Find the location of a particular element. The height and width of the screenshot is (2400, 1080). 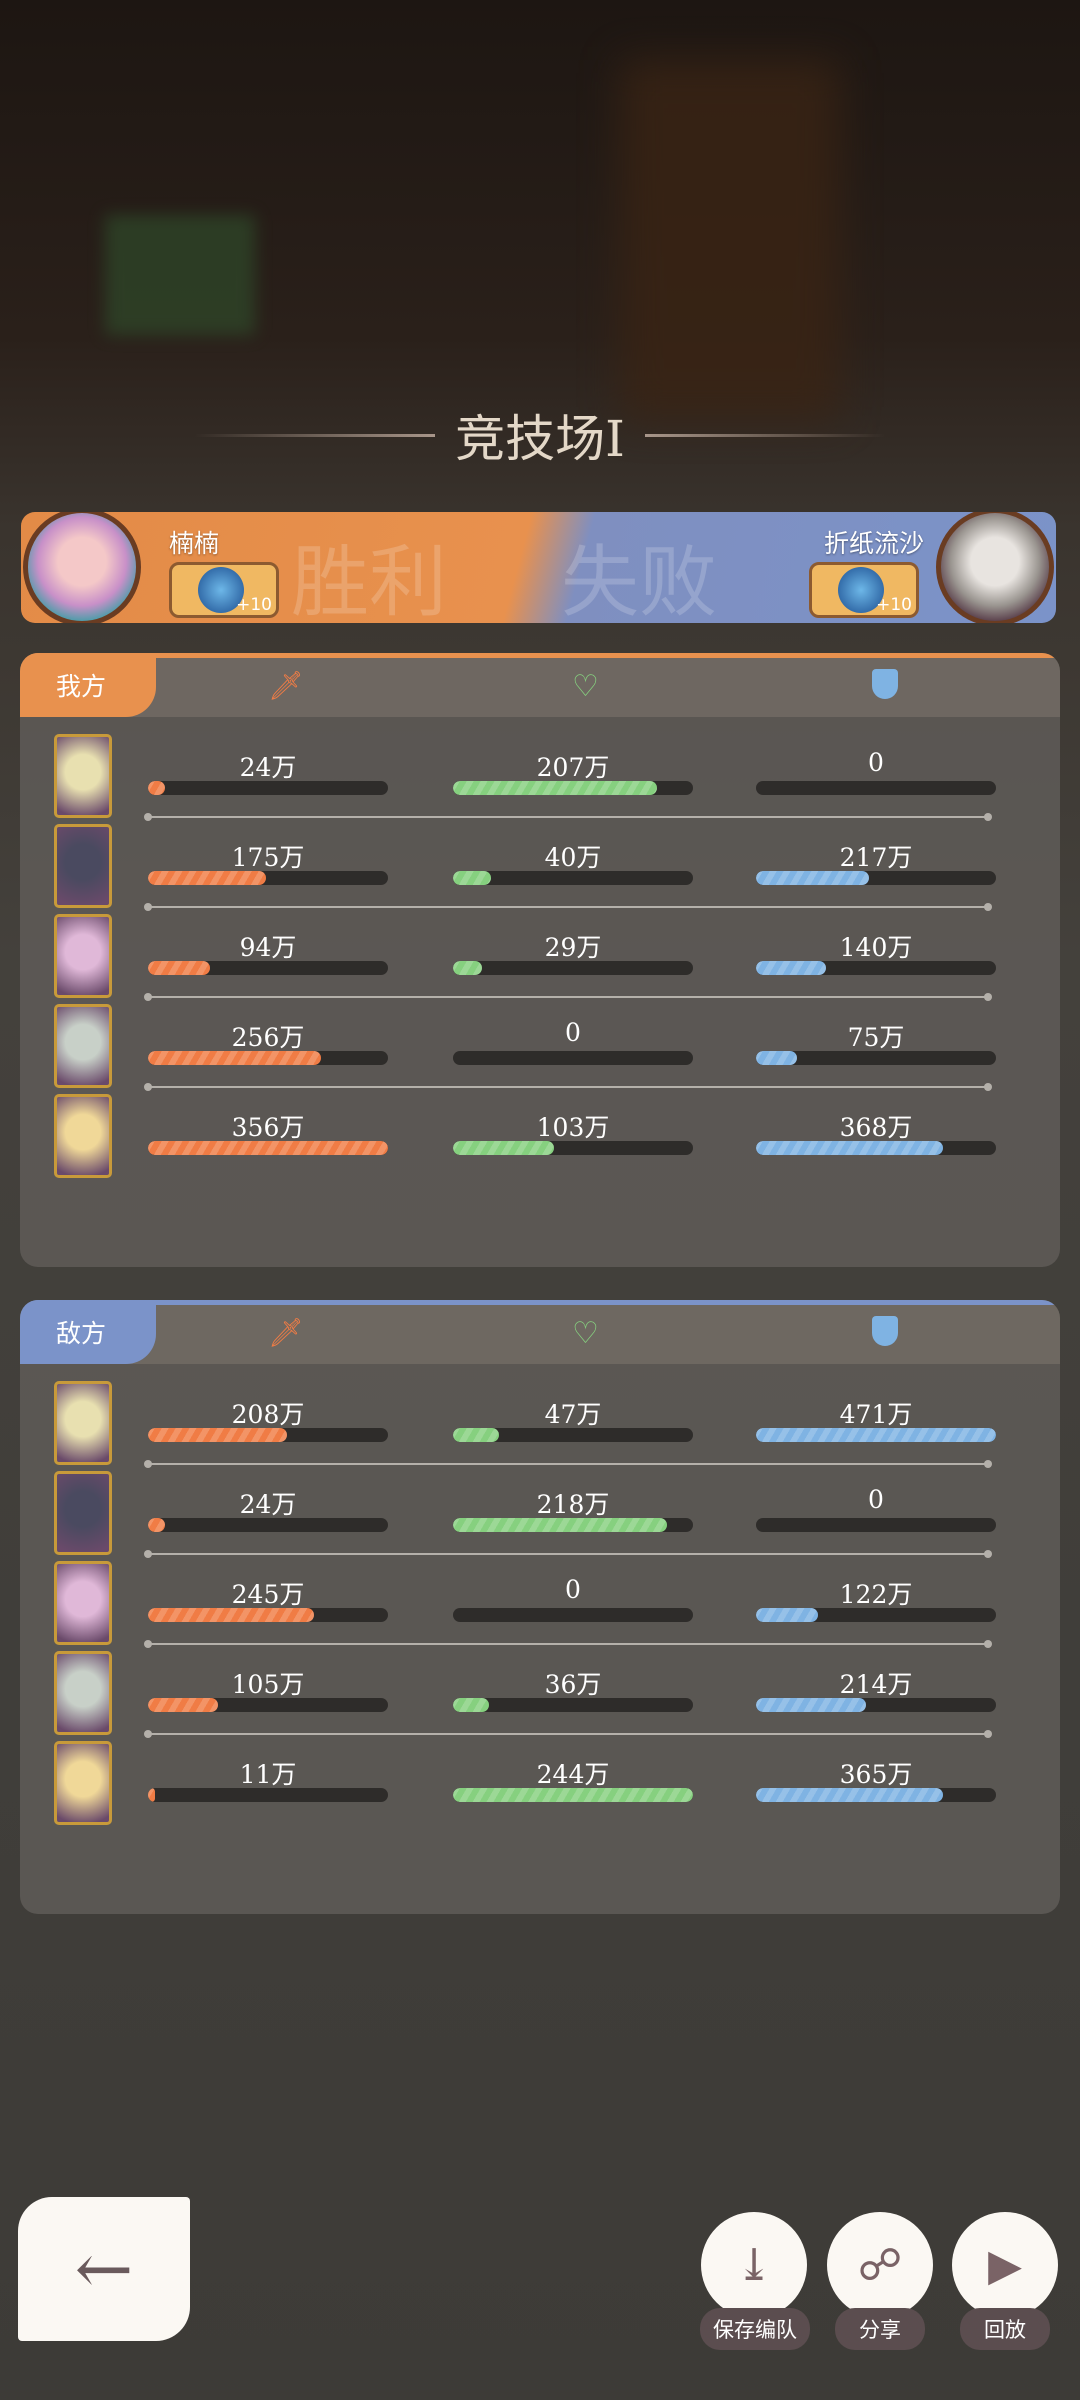

lose-text: 失败 is located at coordinates (639, 580).